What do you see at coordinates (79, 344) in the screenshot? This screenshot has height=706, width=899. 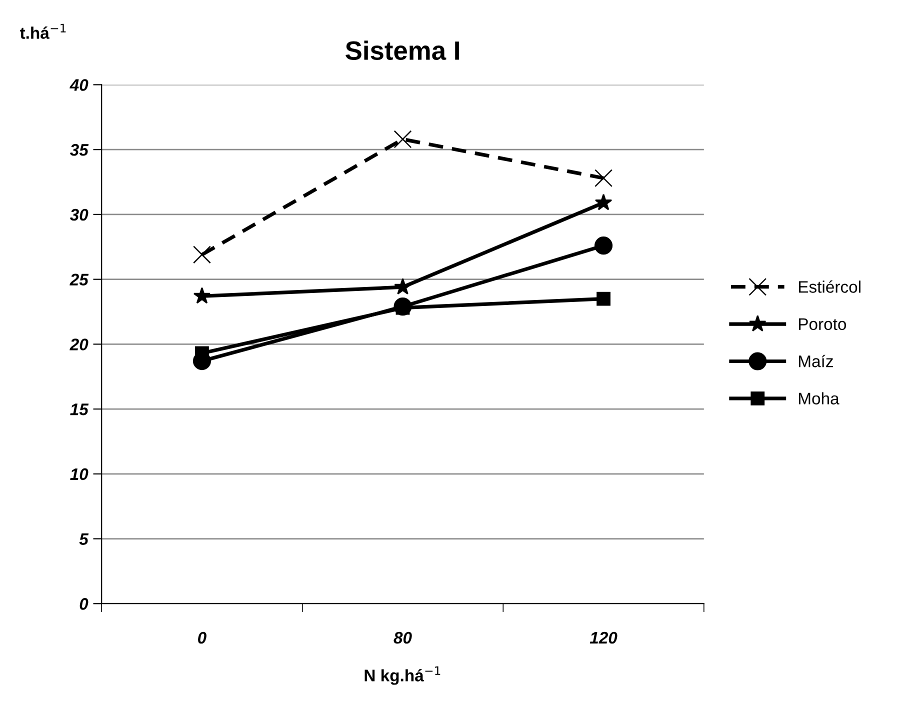 I see `y-tick-label: 20` at bounding box center [79, 344].